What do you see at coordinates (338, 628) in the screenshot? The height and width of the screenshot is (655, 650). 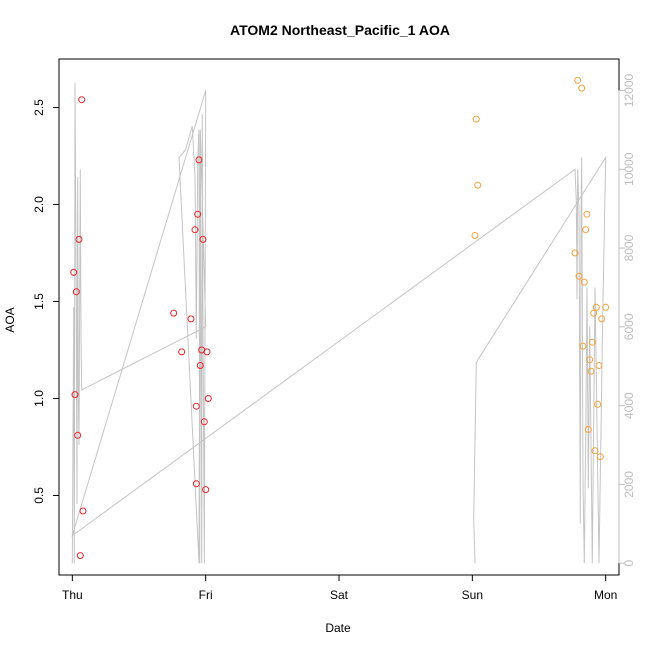 I see `x-axis-label: Date` at bounding box center [338, 628].